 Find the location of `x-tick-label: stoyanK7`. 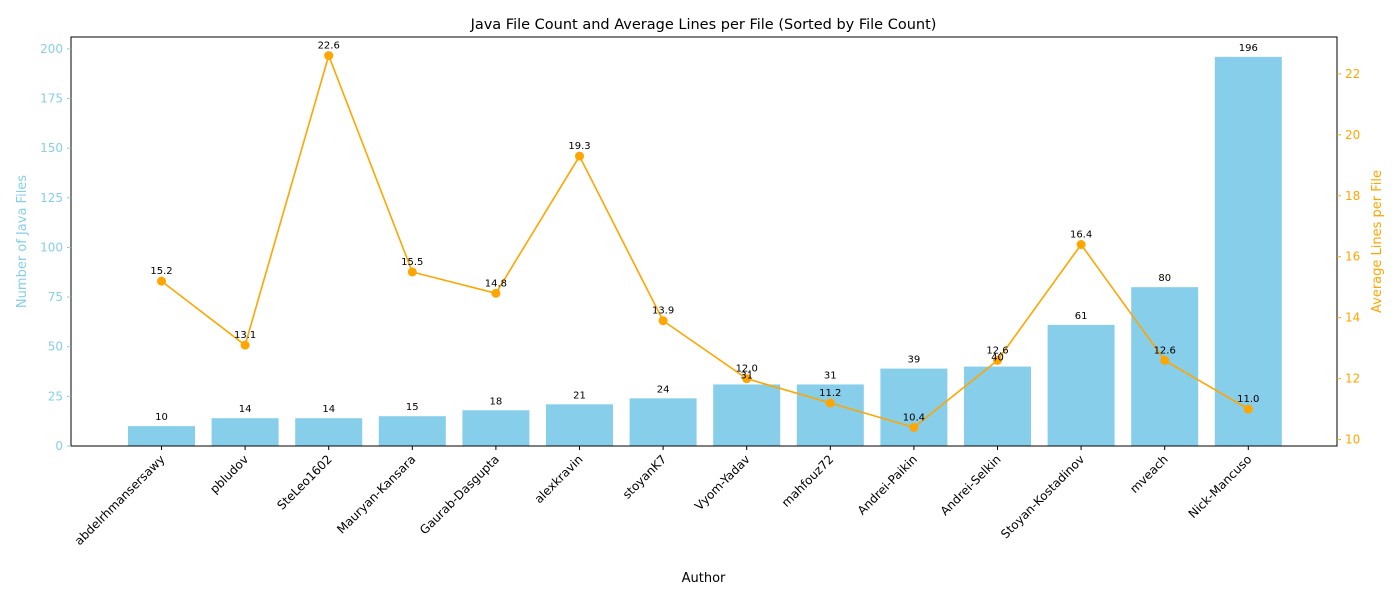

x-tick-label: stoyanK7 is located at coordinates (644, 476).